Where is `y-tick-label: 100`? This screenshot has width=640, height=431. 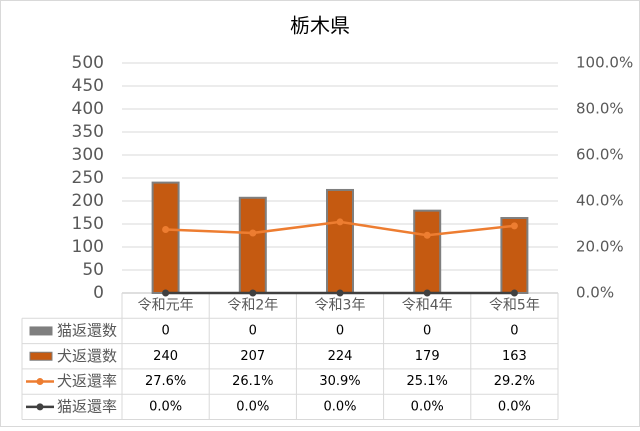
y-tick-label: 100 is located at coordinates (88, 247).